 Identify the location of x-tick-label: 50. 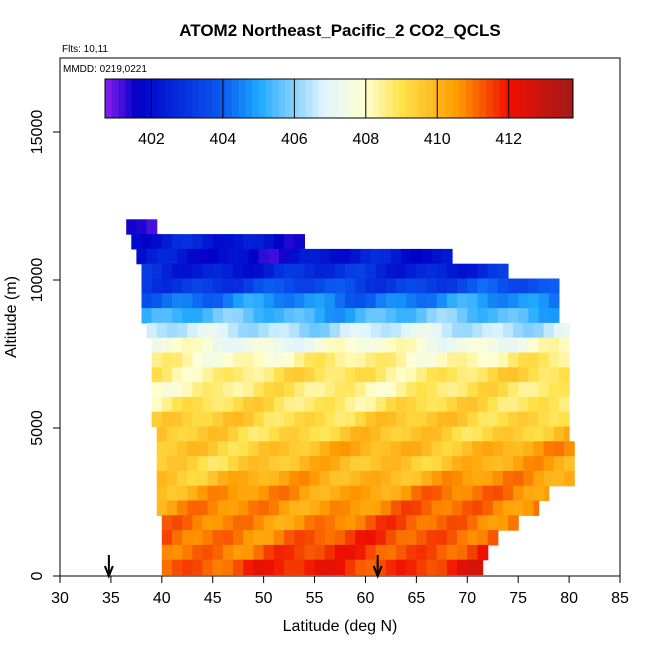
(264, 598).